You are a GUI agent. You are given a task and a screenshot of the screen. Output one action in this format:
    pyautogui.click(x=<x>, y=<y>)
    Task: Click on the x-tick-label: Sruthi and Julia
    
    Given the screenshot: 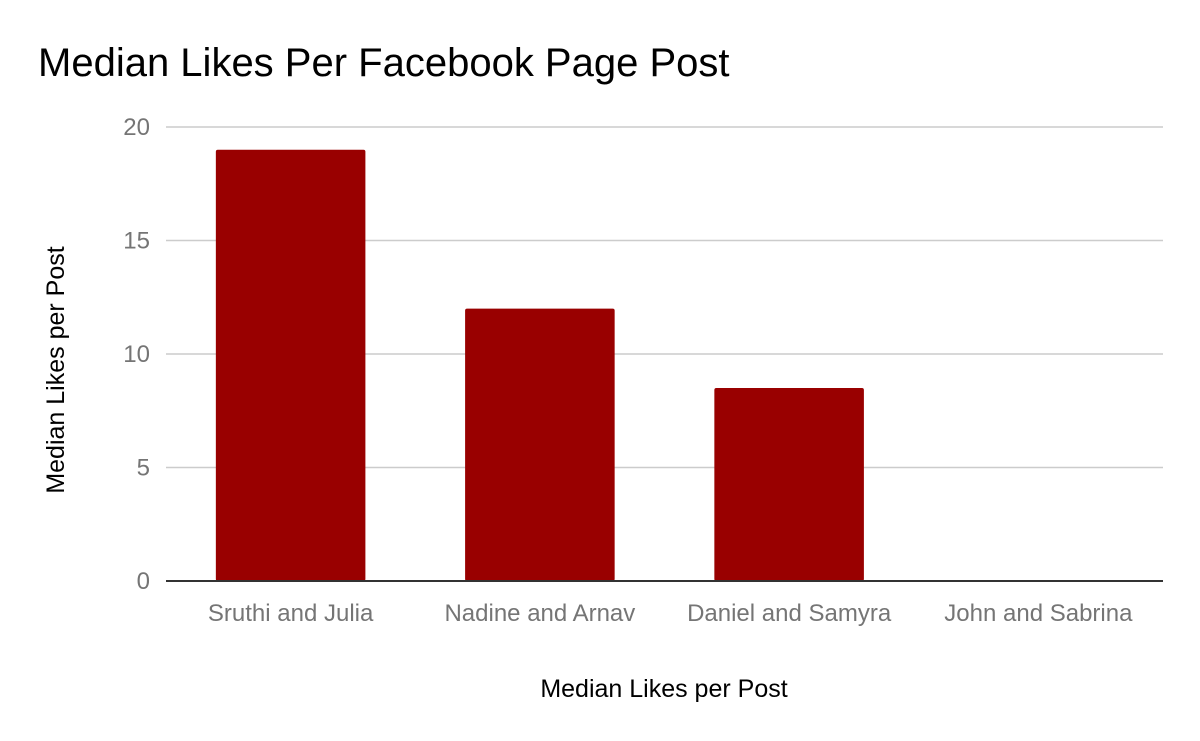 What is the action you would take?
    pyautogui.click(x=291, y=613)
    